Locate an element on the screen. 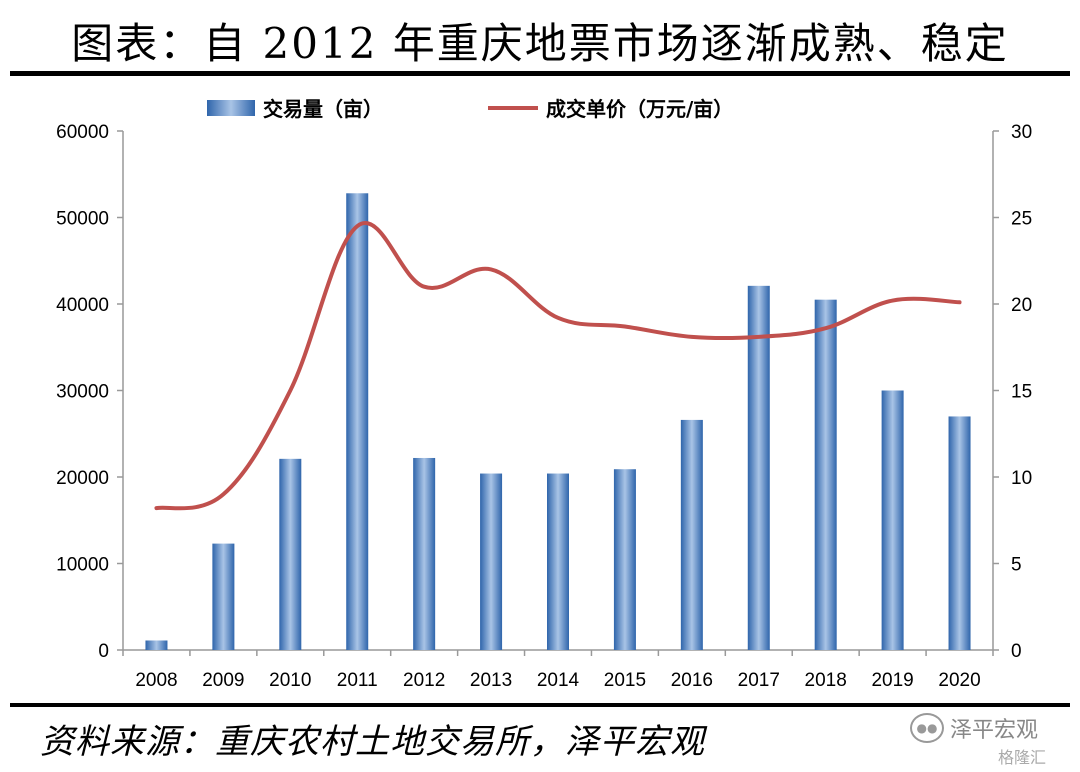  x-tick-label: 2020 is located at coordinates (959, 680).